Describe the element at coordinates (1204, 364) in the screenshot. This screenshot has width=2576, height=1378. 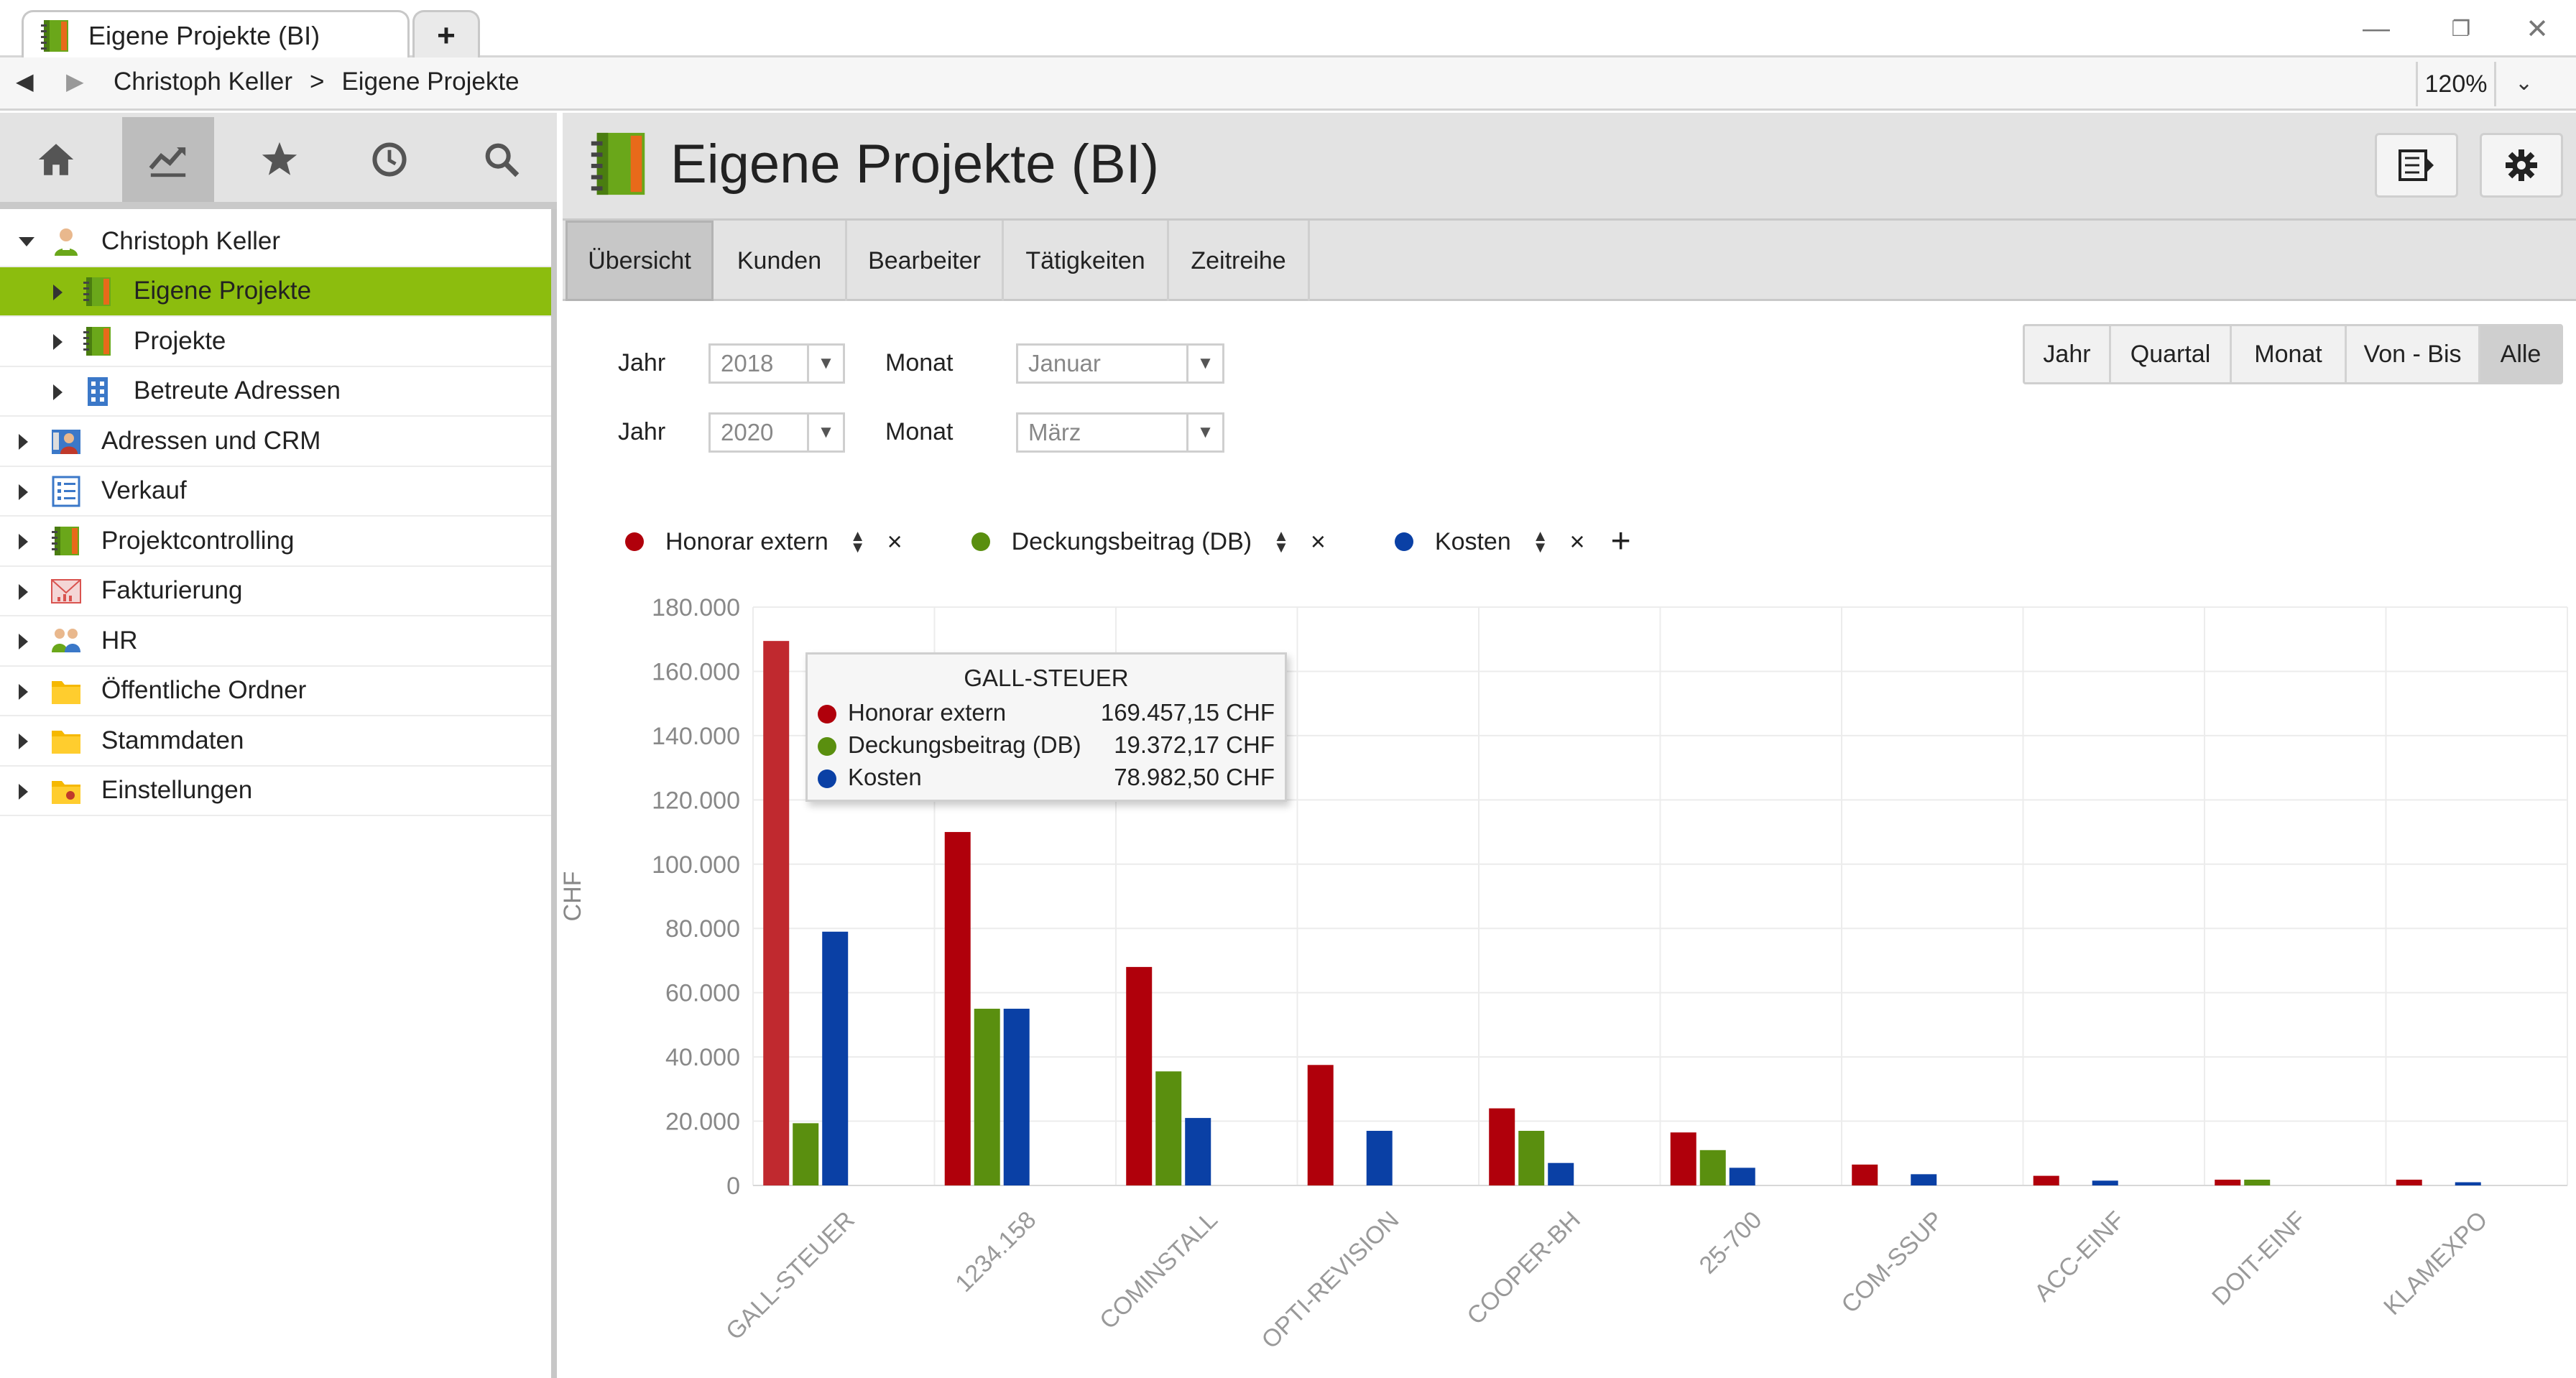
I see `chevron-down-icon: ▼` at that location.